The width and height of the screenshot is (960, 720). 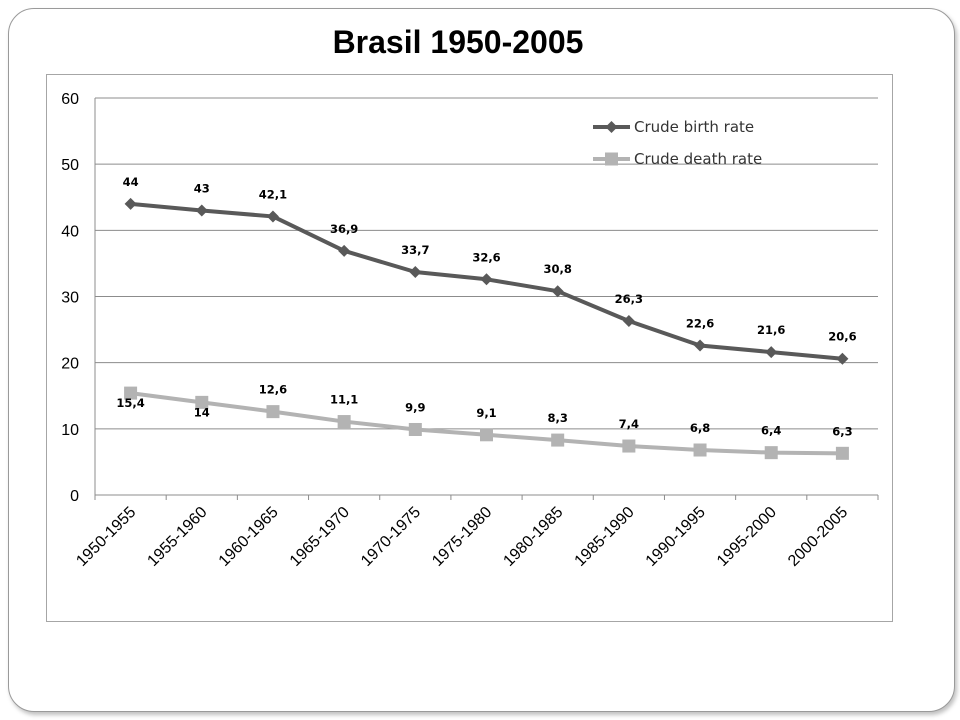 What do you see at coordinates (605, 537) in the screenshot?
I see `x-tick-label: 1985-1990` at bounding box center [605, 537].